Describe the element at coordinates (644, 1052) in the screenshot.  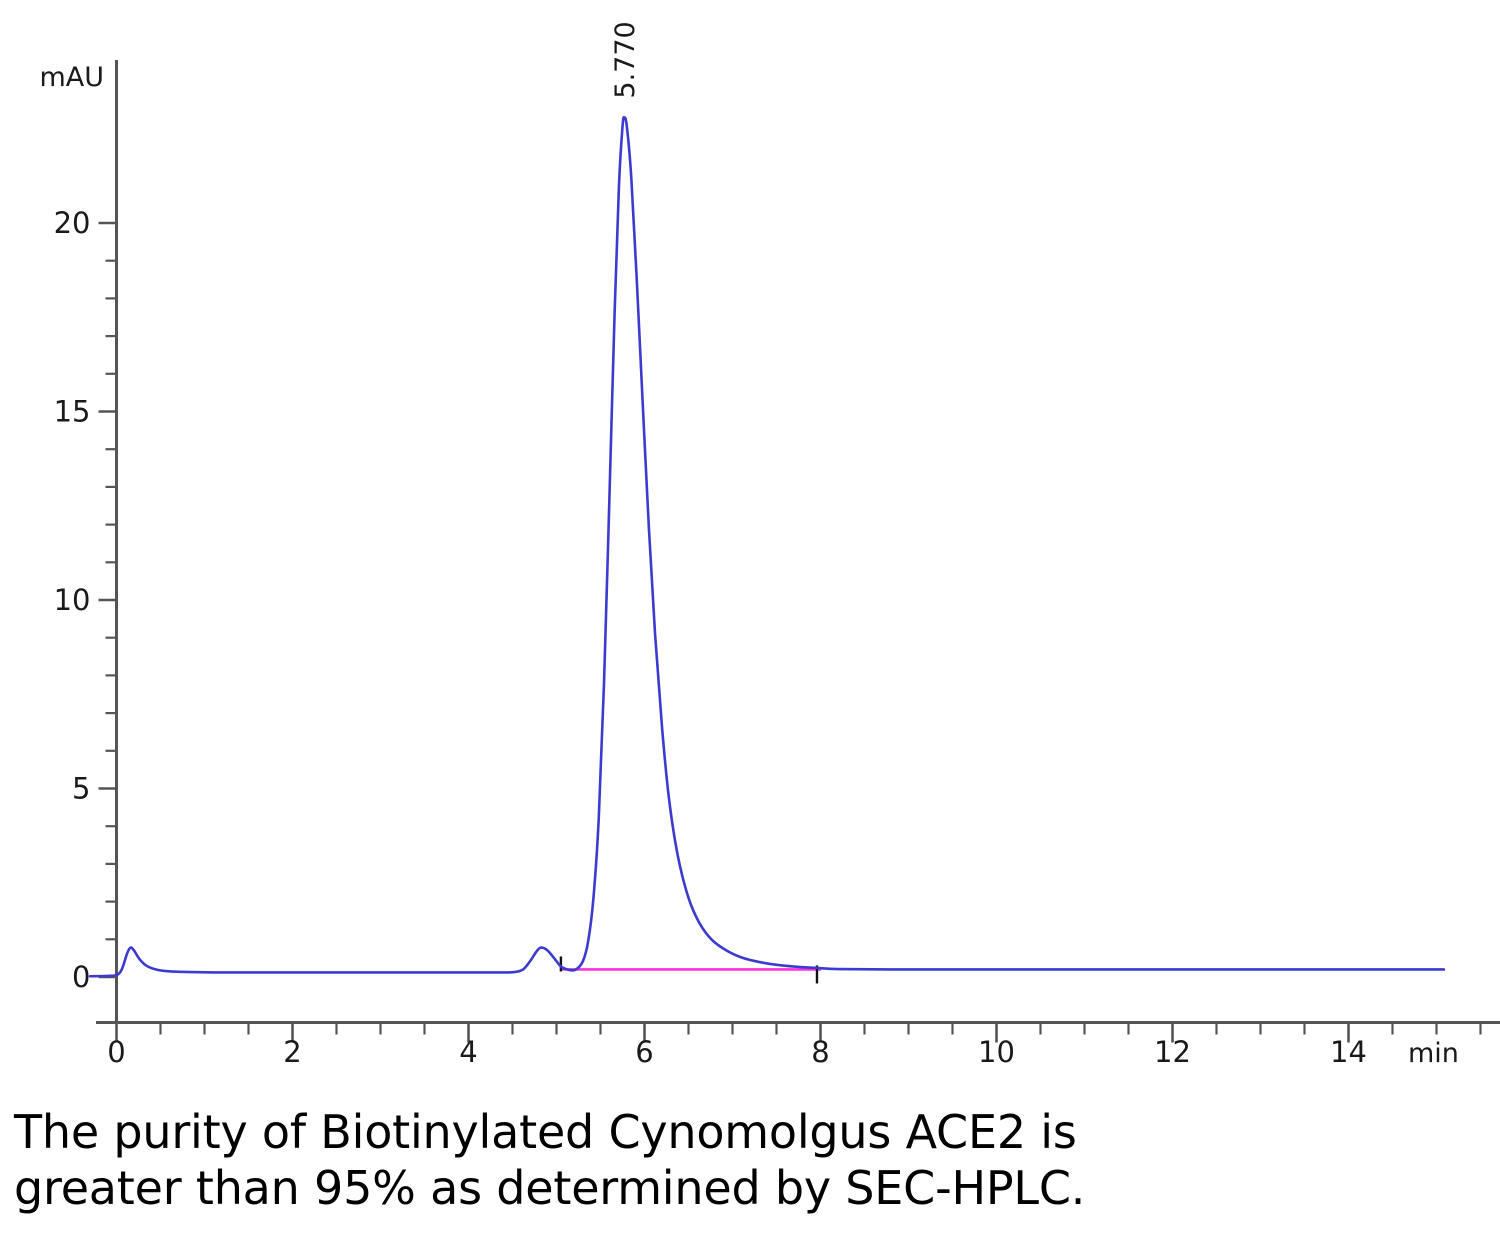
I see `x-axis-tick-label: 6` at that location.